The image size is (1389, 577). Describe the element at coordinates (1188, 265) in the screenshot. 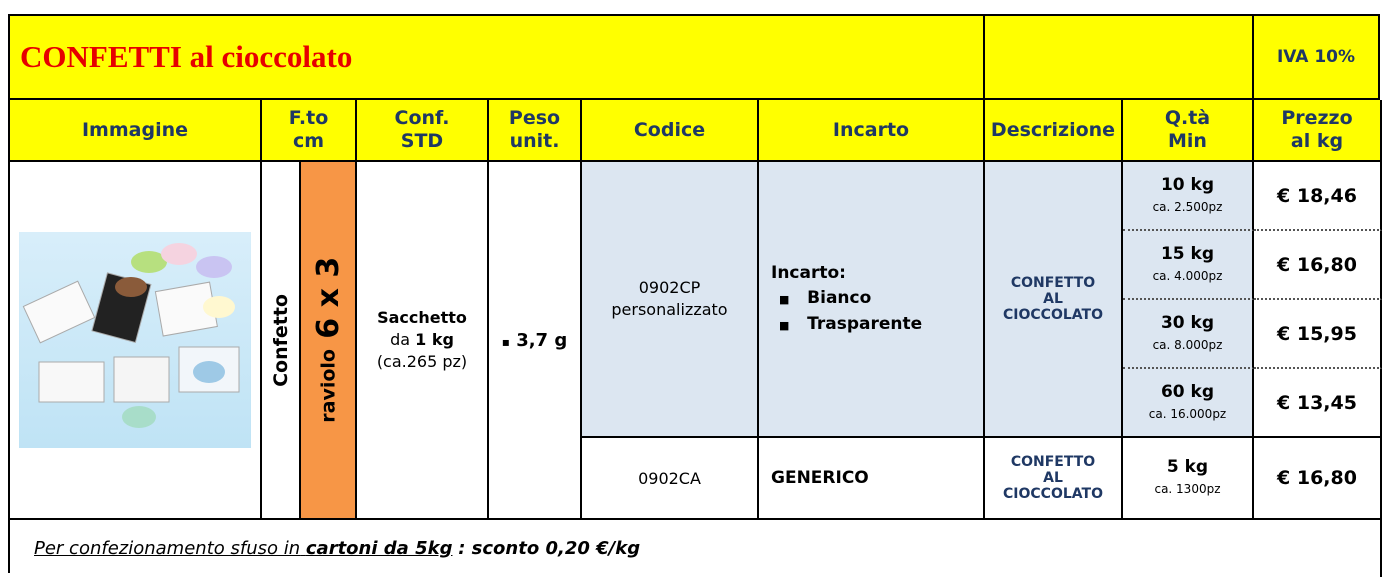

I see `qty-cell: 15 kg ca. 4.000pz` at that location.